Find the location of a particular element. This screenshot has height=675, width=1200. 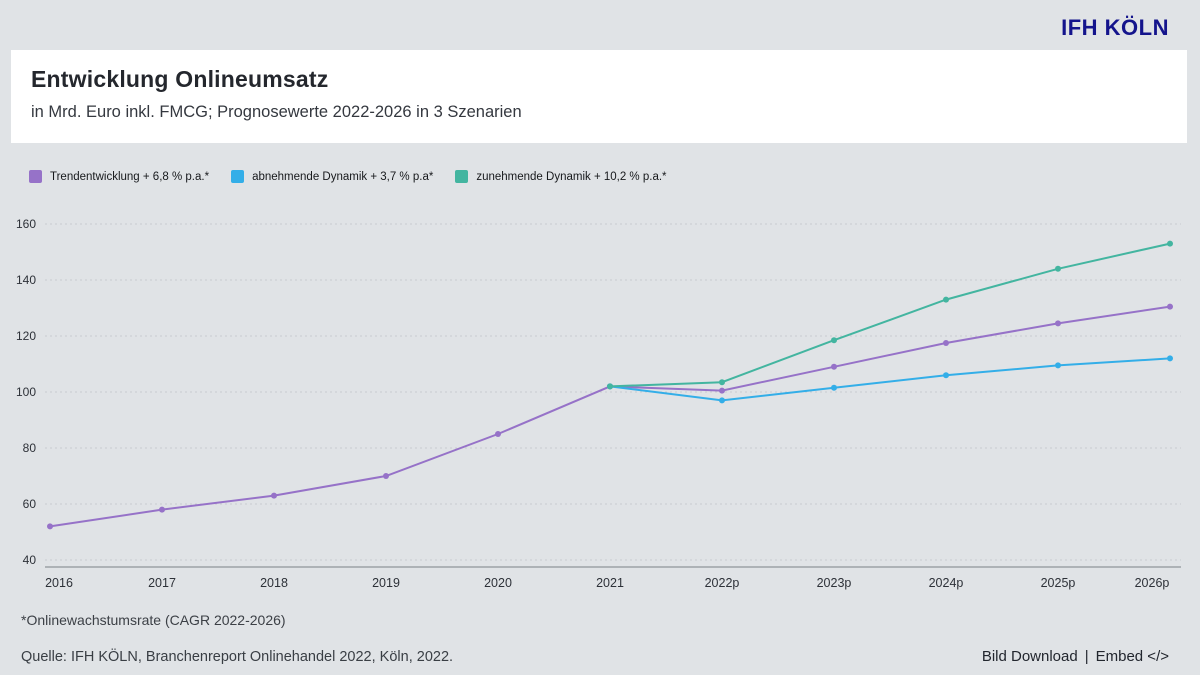

x-tick-label: 2016 is located at coordinates (59, 583).